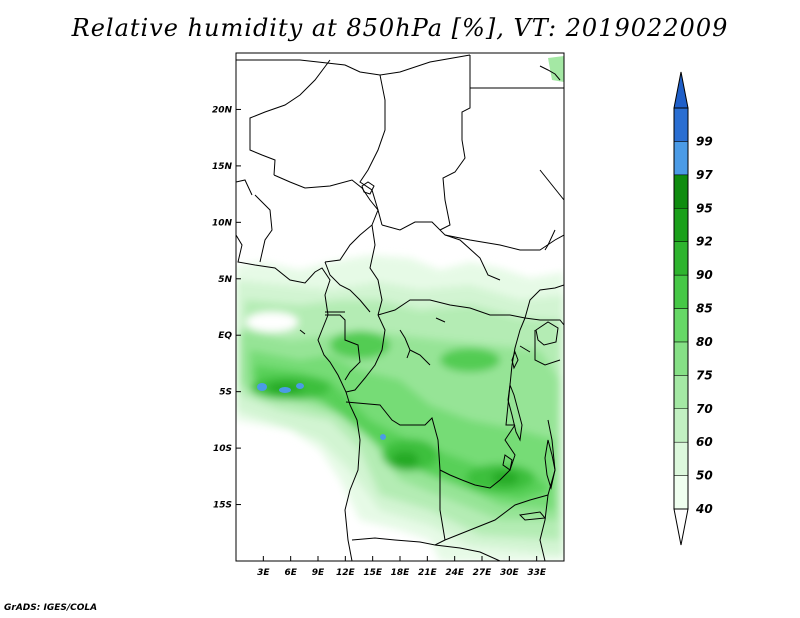 The width and height of the screenshot is (800, 618). I want to click on rh-85-core-north, so click(360, 345).